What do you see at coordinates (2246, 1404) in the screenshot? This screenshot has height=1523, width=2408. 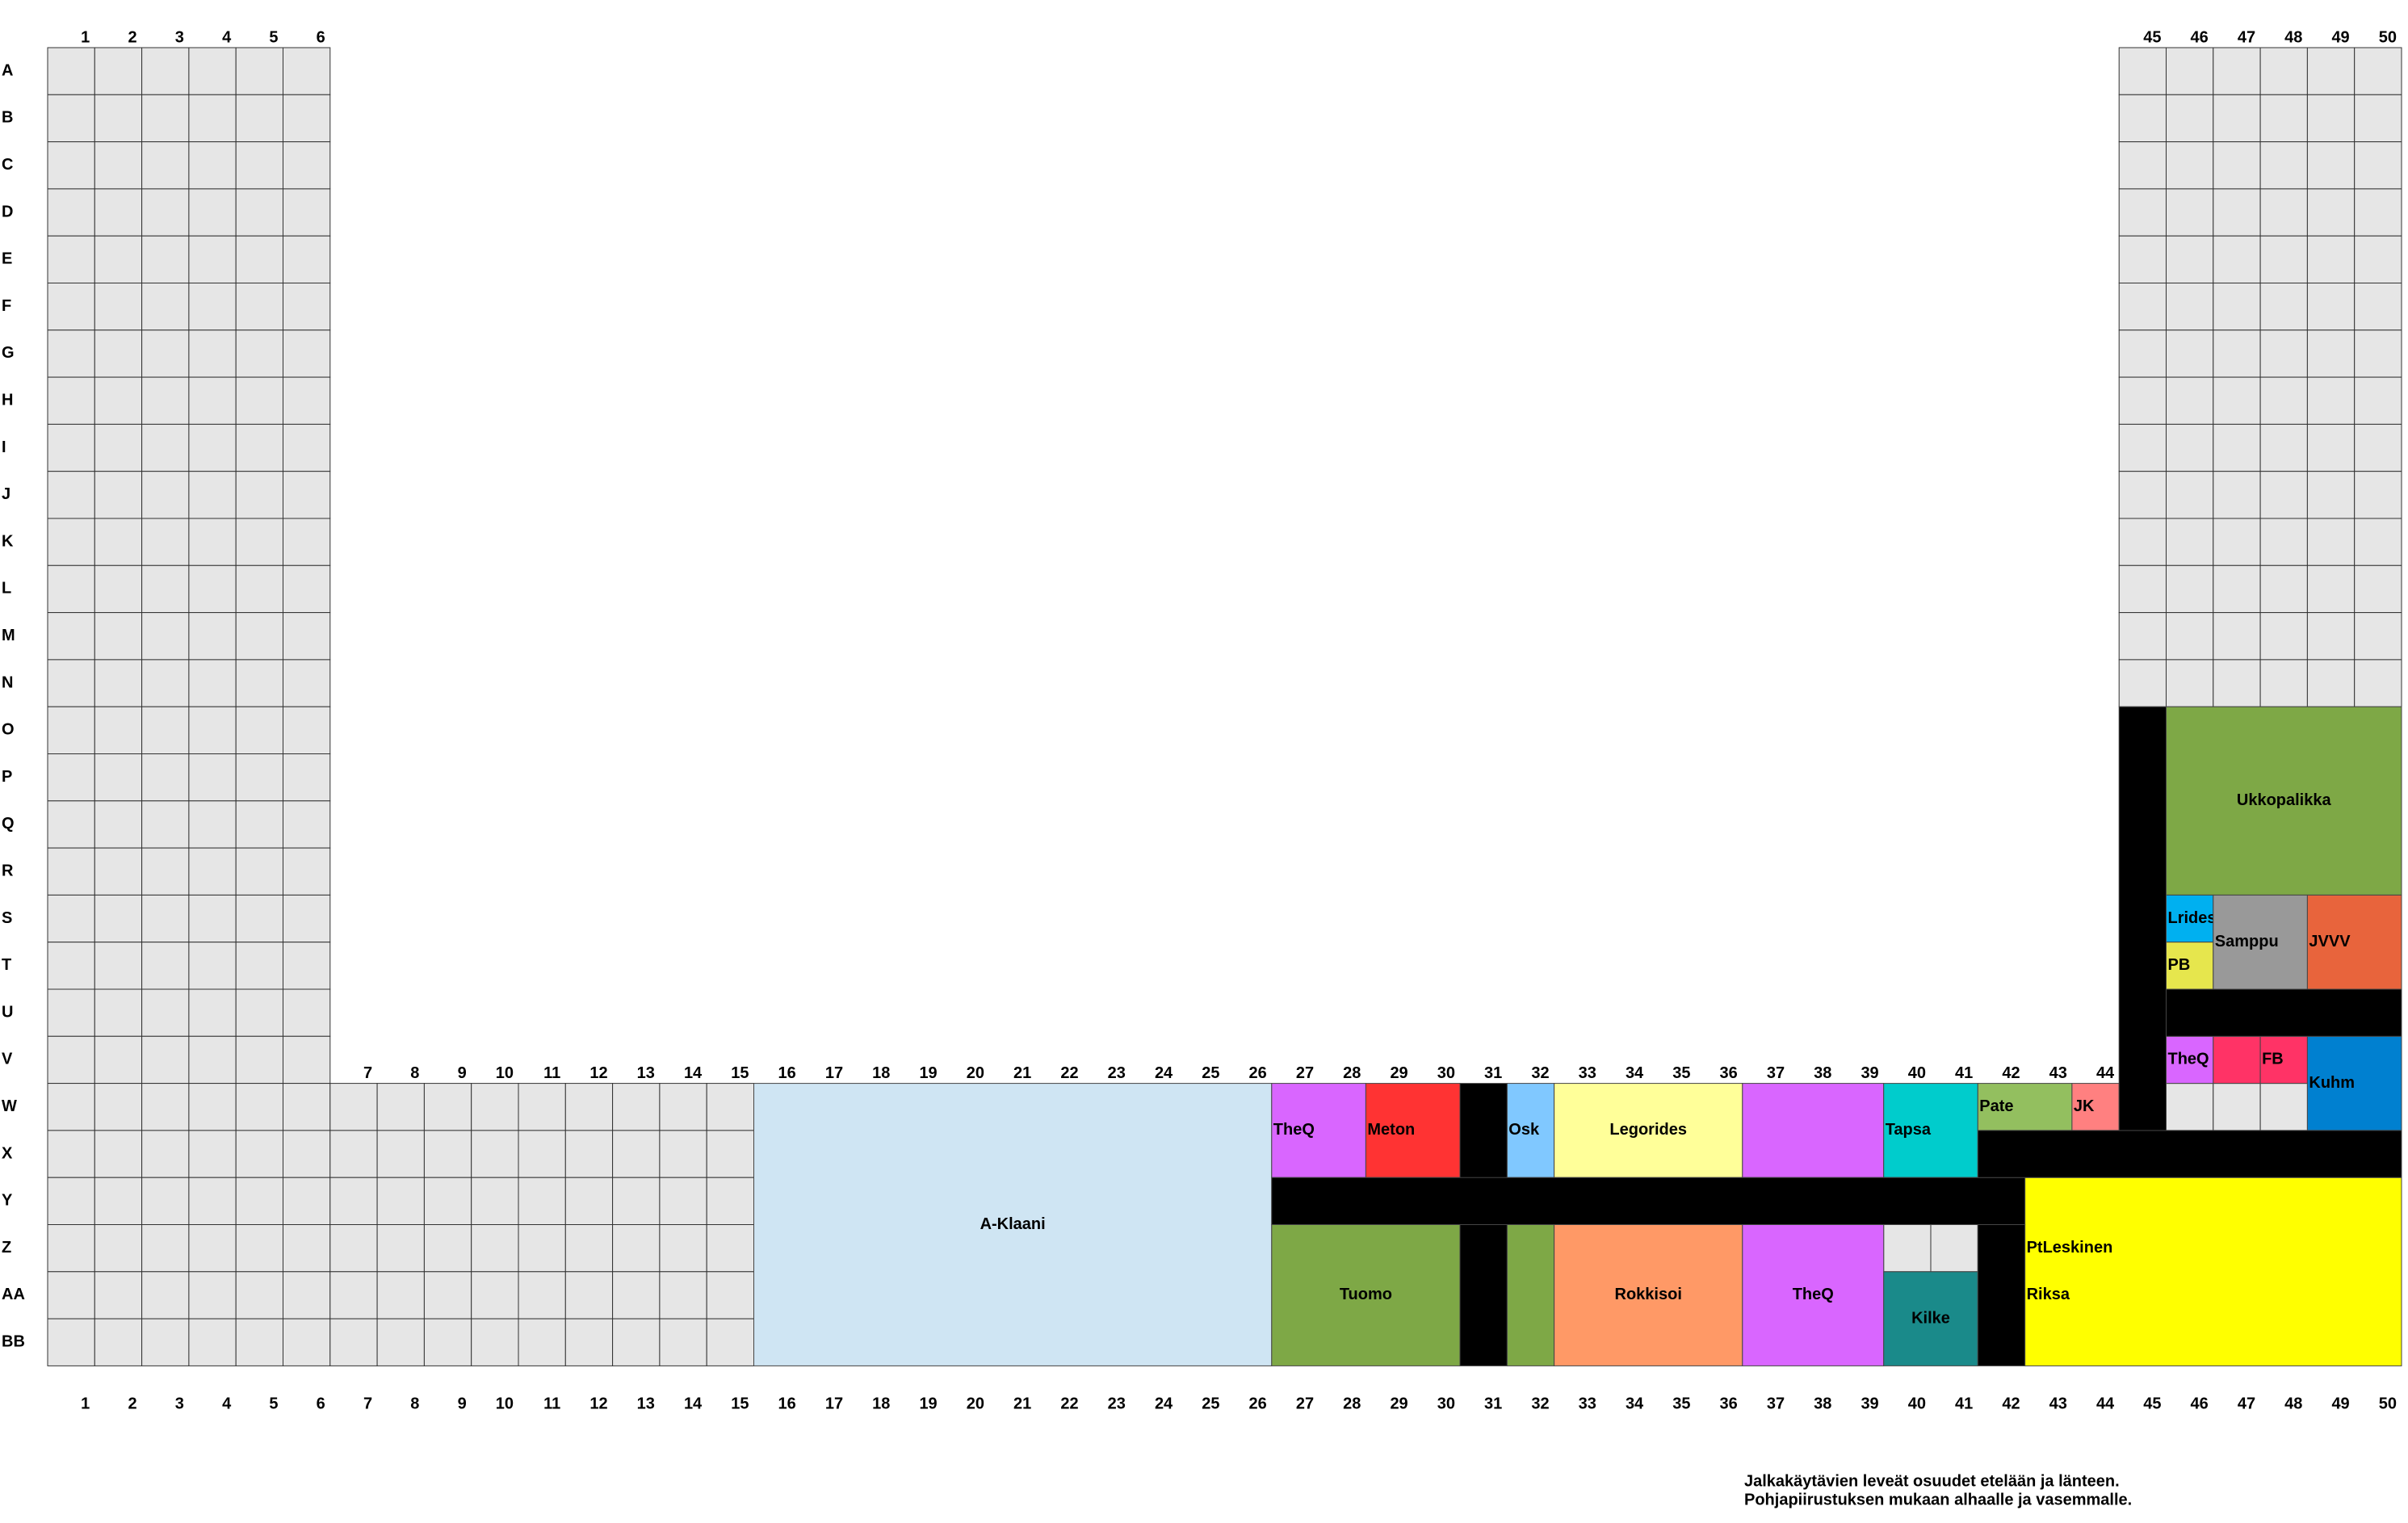 I see `column-label: 47` at bounding box center [2246, 1404].